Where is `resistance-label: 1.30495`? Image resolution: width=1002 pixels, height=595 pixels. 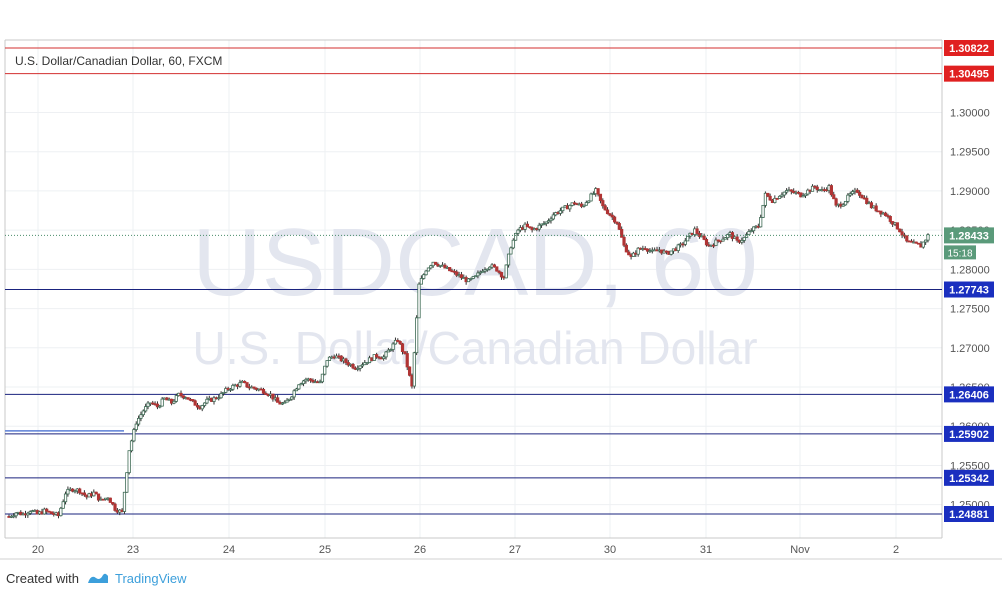
resistance-label: 1.30495 is located at coordinates (969, 75).